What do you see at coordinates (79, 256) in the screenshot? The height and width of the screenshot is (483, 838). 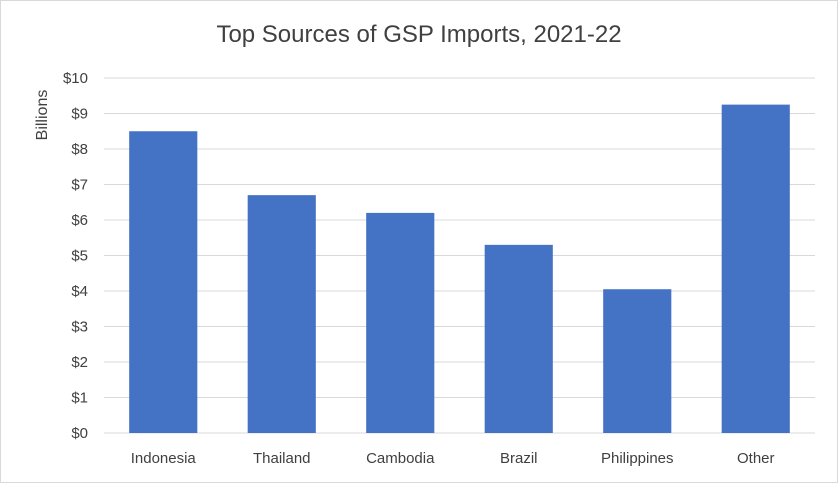 I see `y-tick-label: $5` at bounding box center [79, 256].